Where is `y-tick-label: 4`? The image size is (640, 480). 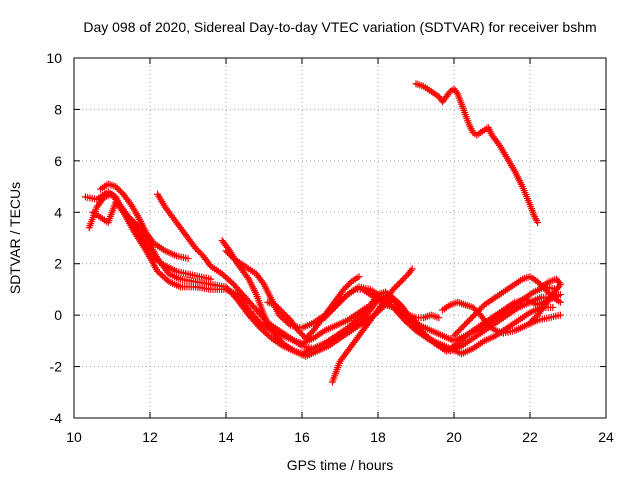 y-tick-label: 4 is located at coordinates (58, 212).